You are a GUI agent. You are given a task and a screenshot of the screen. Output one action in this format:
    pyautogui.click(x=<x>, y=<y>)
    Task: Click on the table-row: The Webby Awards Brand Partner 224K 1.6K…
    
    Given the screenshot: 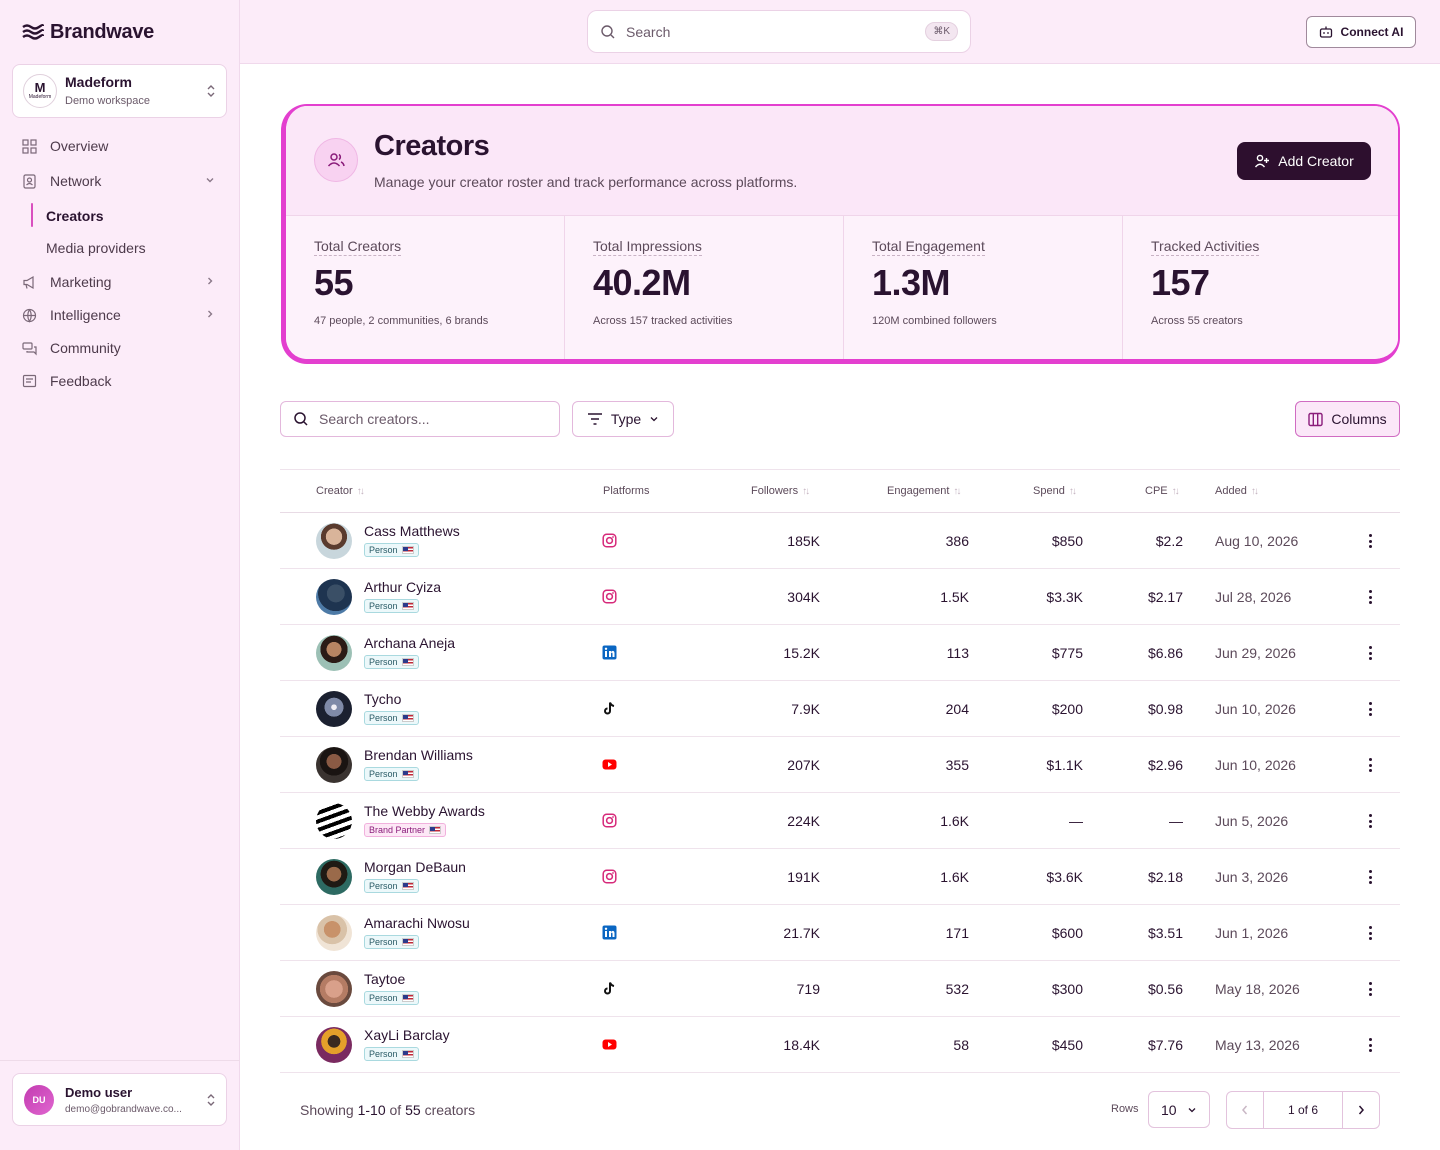 What is the action you would take?
    pyautogui.click(x=840, y=821)
    